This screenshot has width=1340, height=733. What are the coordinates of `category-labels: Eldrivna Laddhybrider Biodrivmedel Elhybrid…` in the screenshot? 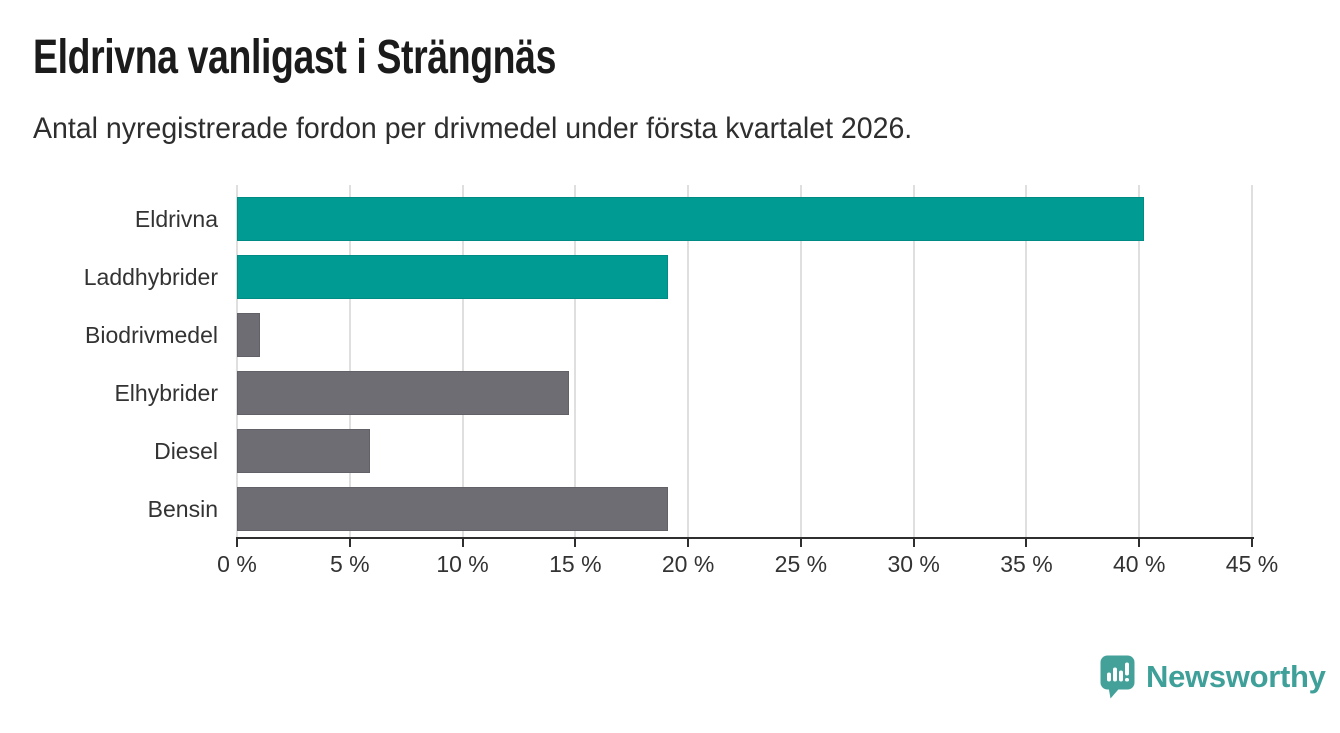 It's located at (109, 361).